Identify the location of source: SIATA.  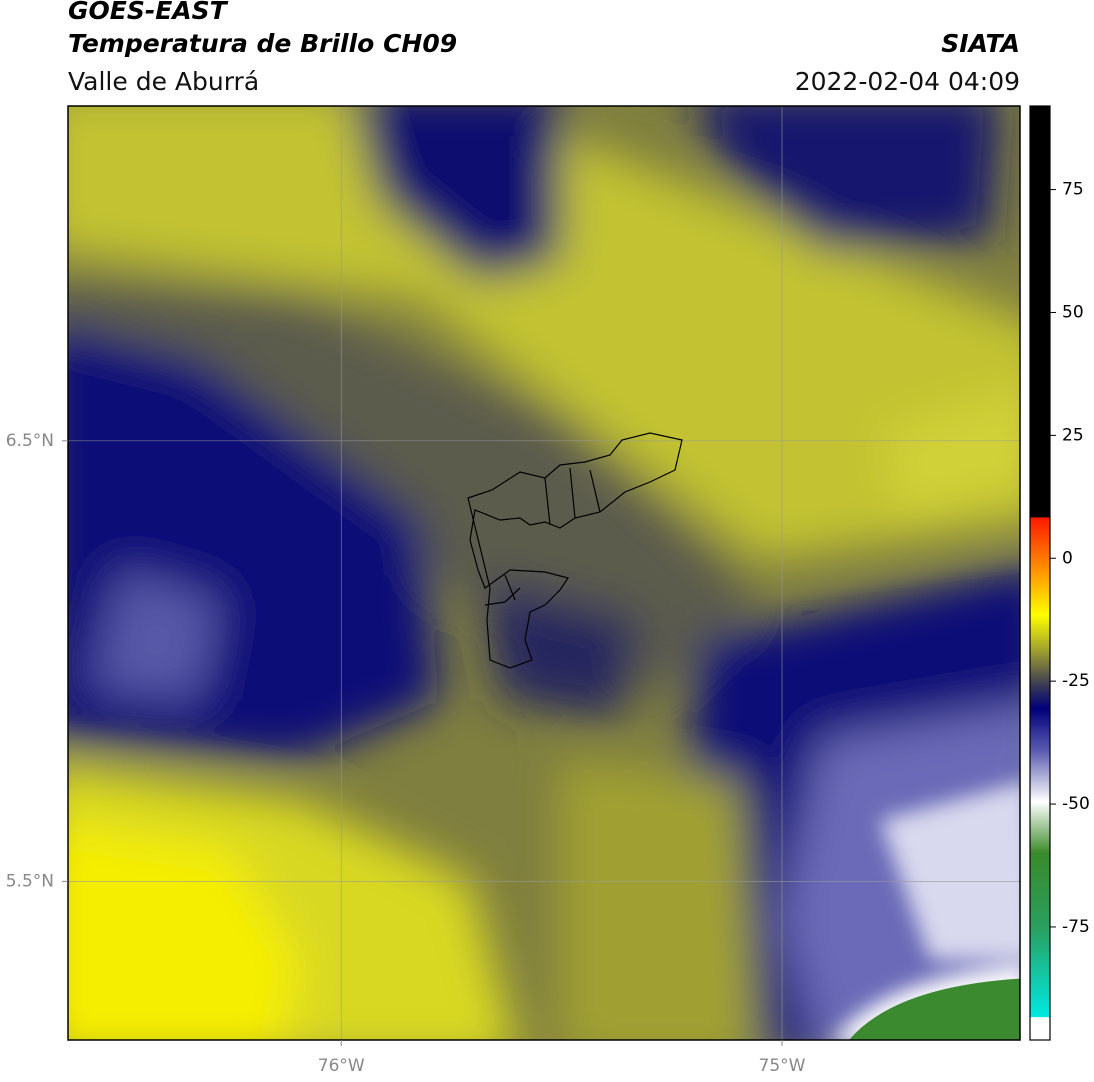
(980, 43).